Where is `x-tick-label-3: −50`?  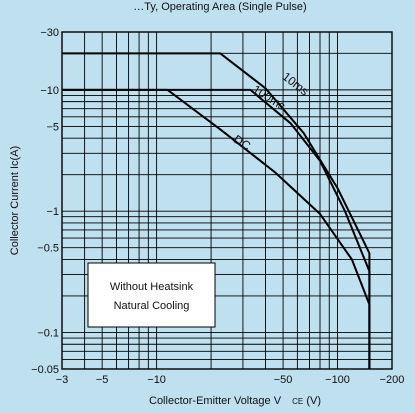 x-tick-label-3: −50 is located at coordinates (283, 380).